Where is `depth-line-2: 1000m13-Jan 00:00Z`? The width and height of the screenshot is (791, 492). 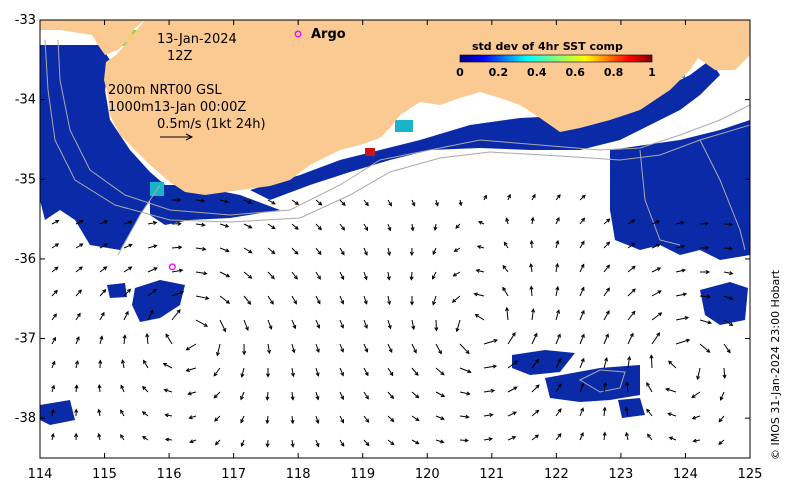 depth-line-2: 1000m13-Jan 00:00Z is located at coordinates (177, 107).